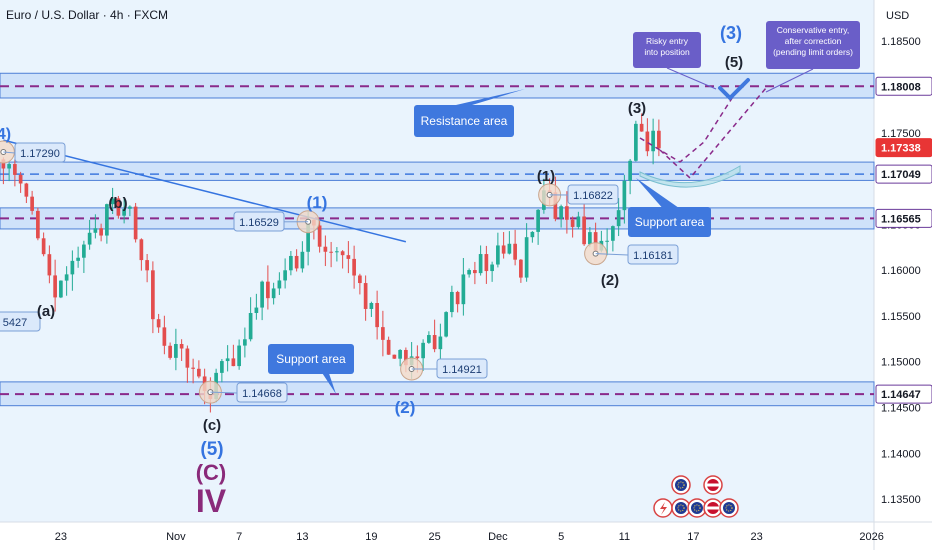 This screenshot has height=555, width=932. I want to click on price-badge: 1.14647, so click(904, 394).